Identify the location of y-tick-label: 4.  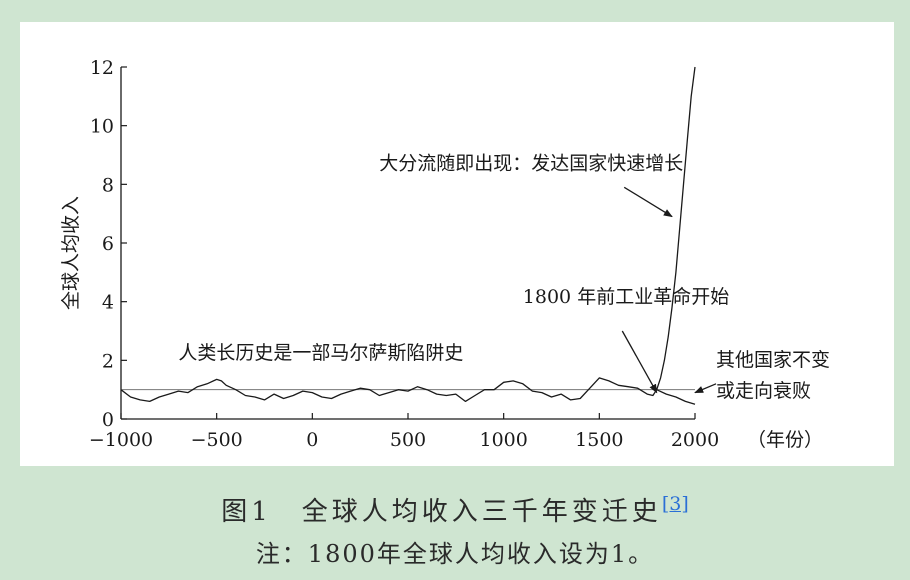
(108, 303).